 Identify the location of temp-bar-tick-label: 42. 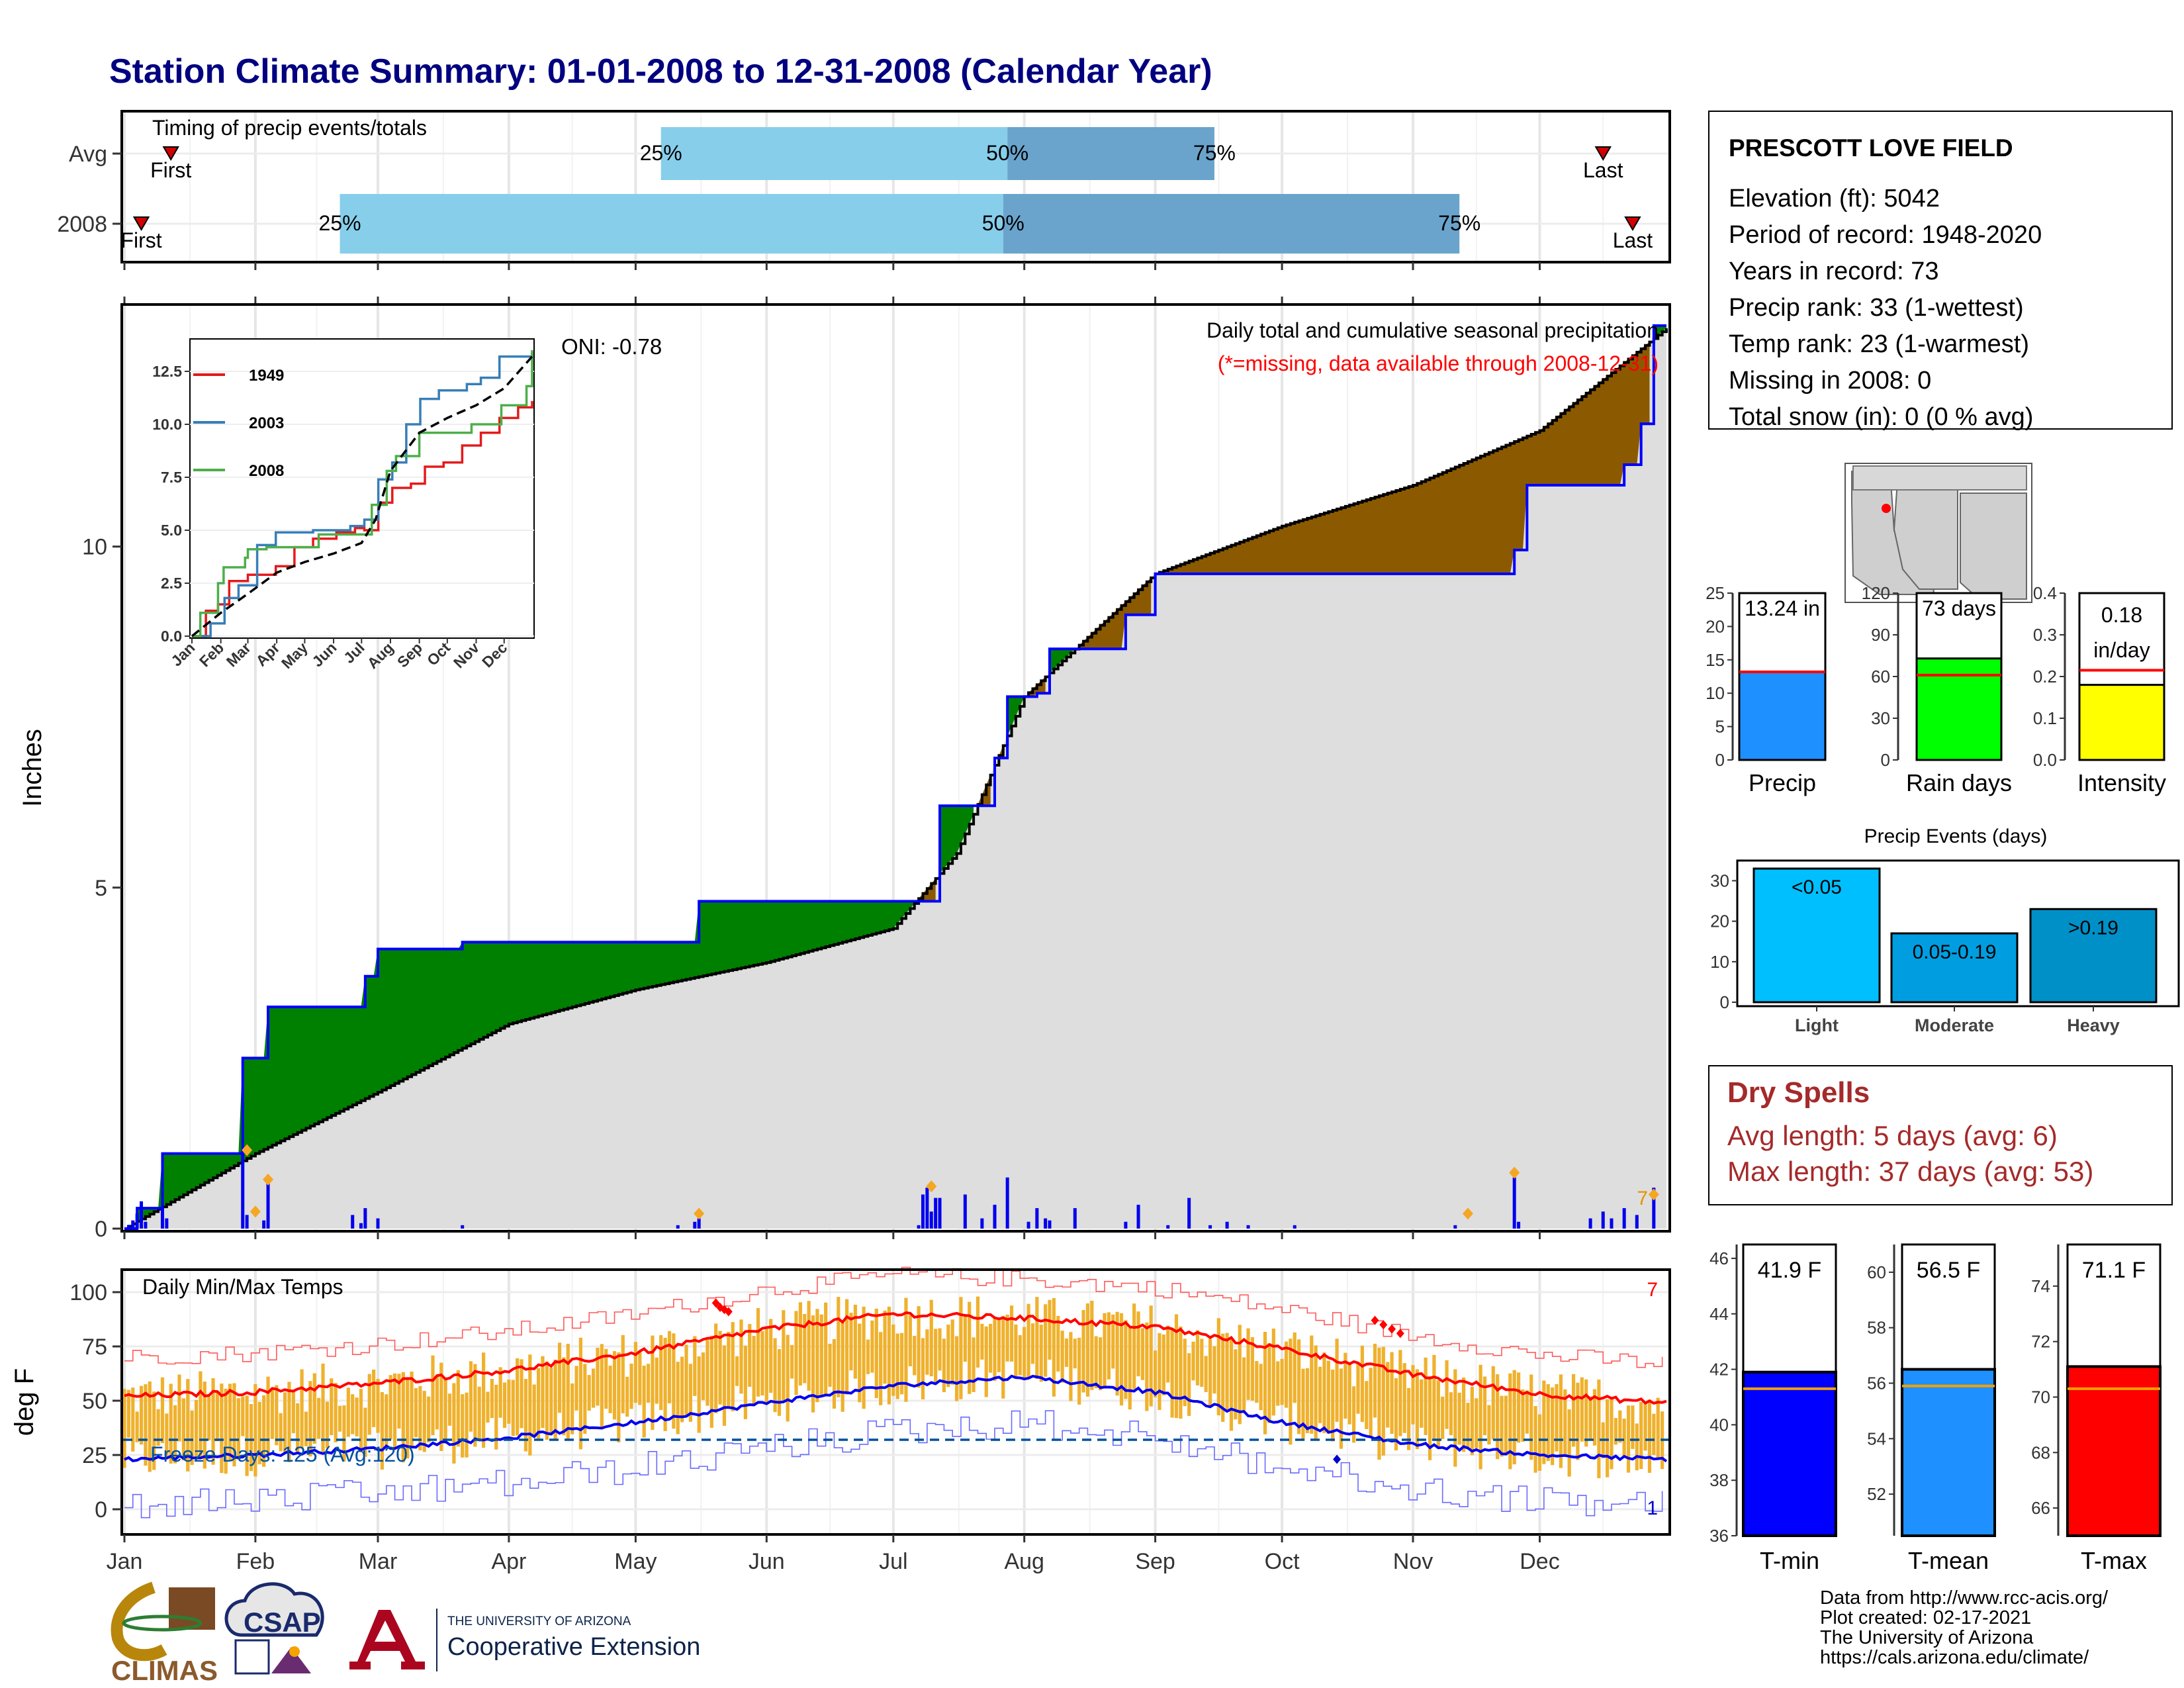
(1719, 1370).